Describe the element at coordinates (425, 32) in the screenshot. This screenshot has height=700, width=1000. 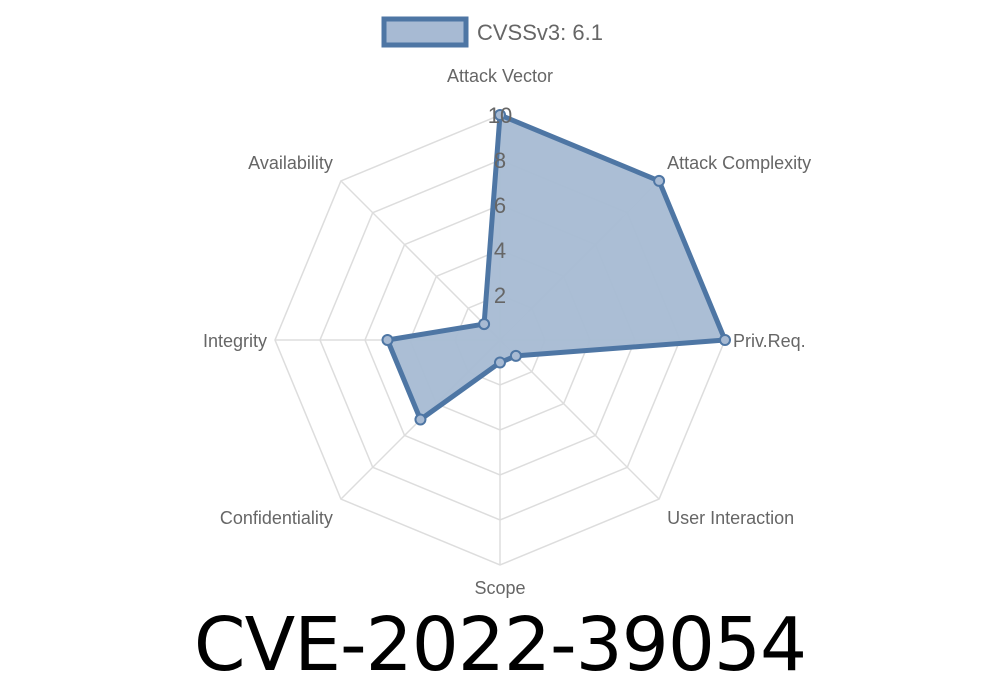
I see `legend-swatch` at that location.